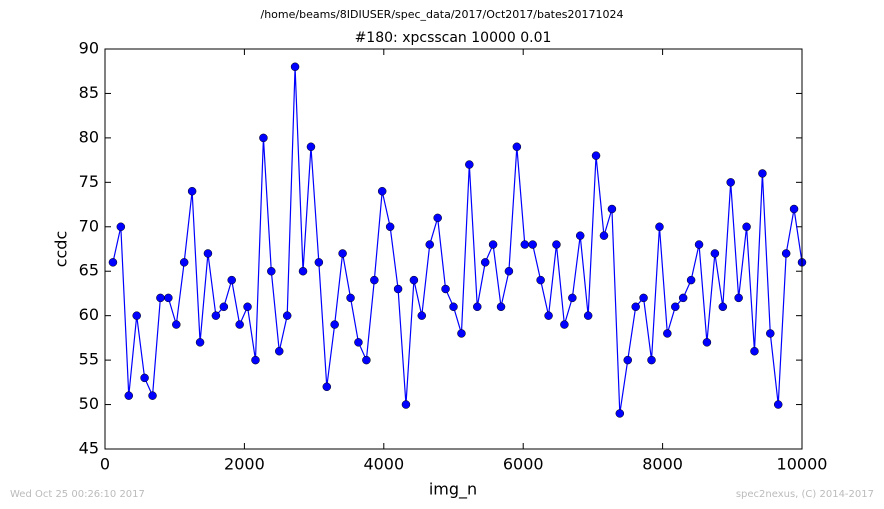 The height and width of the screenshot is (509, 884). I want to click on x-tick-label: 6000, so click(523, 464).